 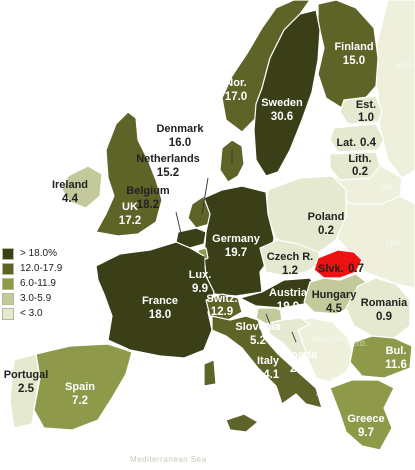 I want to click on country-croatia, so click(x=288, y=339).